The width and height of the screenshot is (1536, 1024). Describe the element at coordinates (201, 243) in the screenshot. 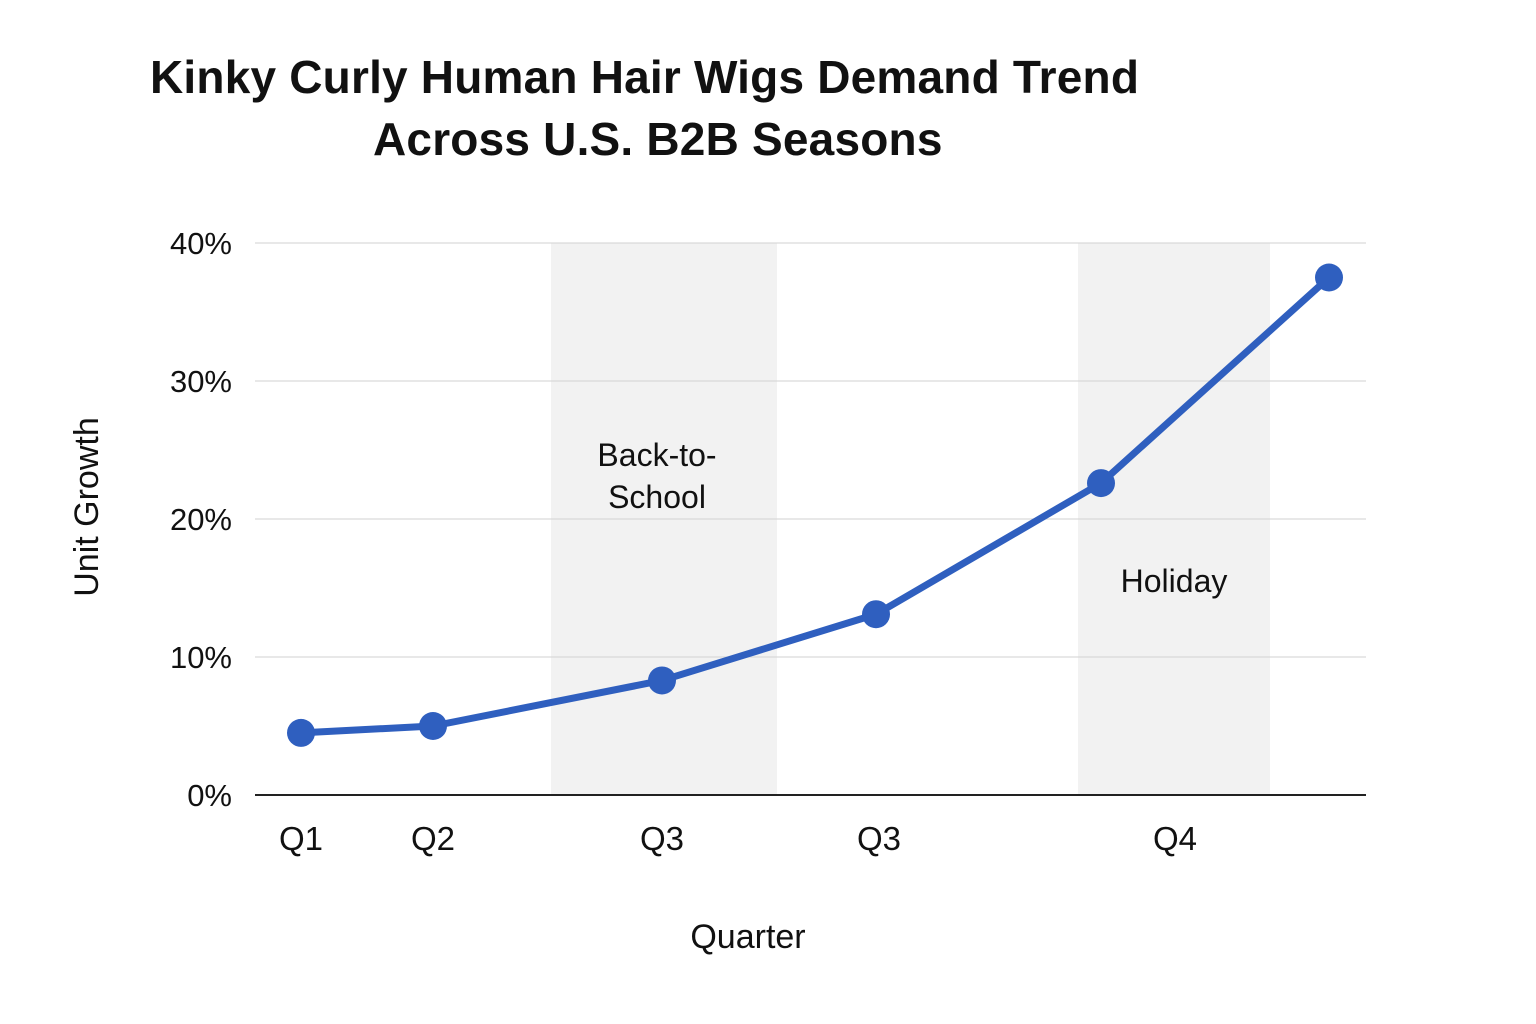

I see `y-tick-label: 40%` at that location.